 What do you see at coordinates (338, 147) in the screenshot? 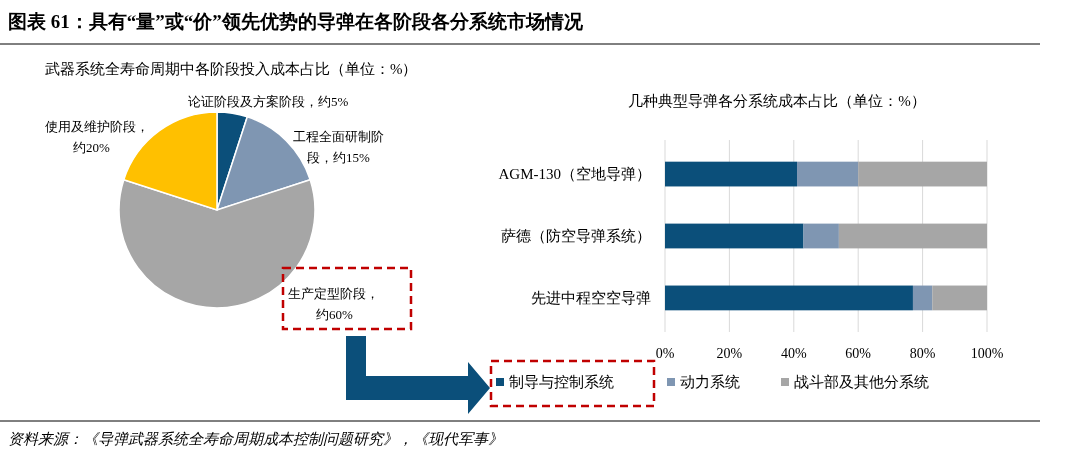
I see `slice-label: 工程全面研制阶段，约15%` at bounding box center [338, 147].